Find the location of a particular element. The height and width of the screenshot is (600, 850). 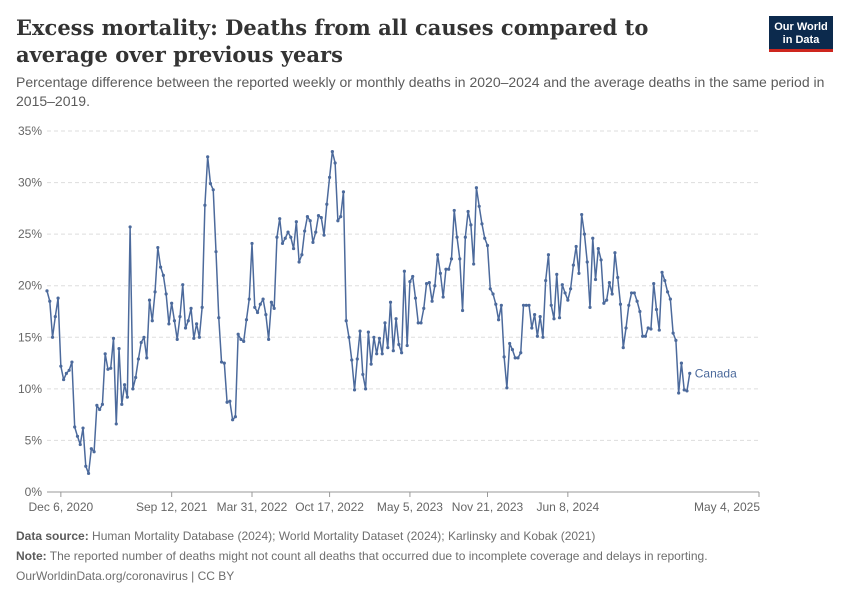

x-tick-label-1: Sep 12, 2021 is located at coordinates (172, 507).